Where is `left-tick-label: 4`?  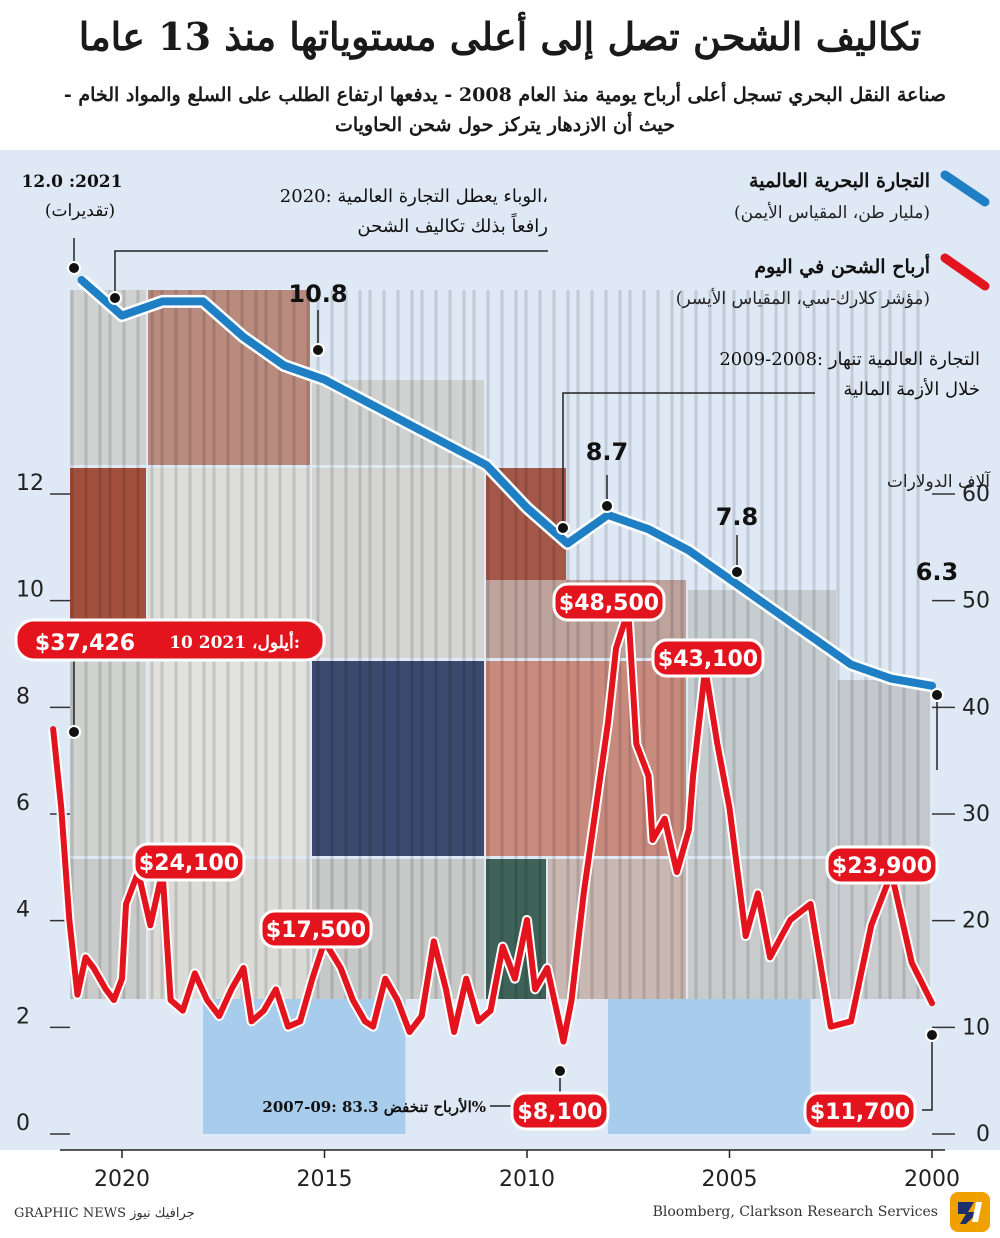 left-tick-label: 4 is located at coordinates (23, 910).